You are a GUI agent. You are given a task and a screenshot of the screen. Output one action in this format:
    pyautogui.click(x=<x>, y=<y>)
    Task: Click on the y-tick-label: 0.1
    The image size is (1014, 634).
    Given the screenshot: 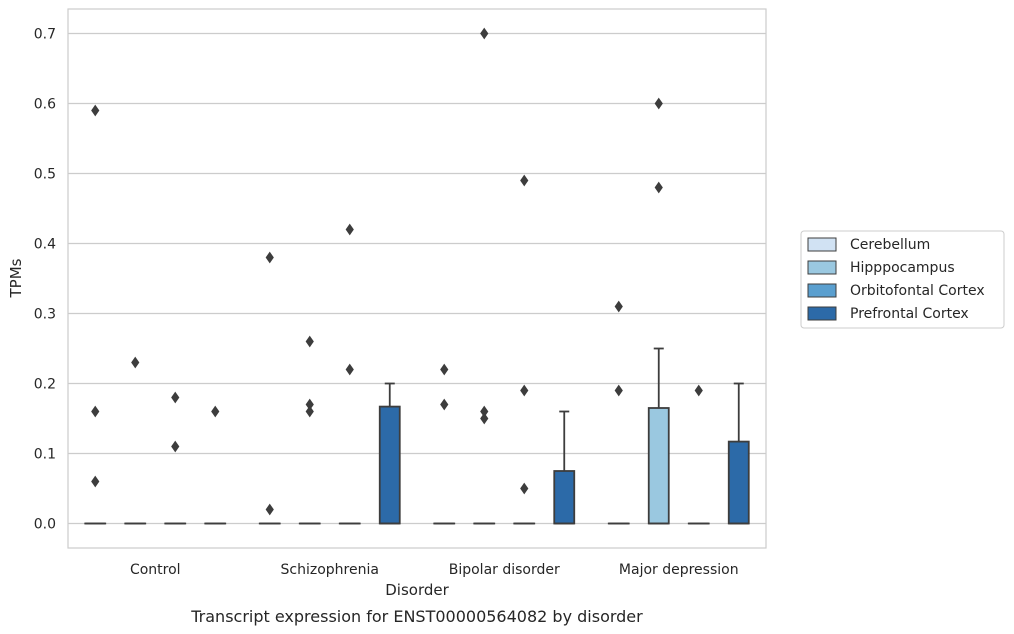 What is the action you would take?
    pyautogui.click(x=45, y=455)
    